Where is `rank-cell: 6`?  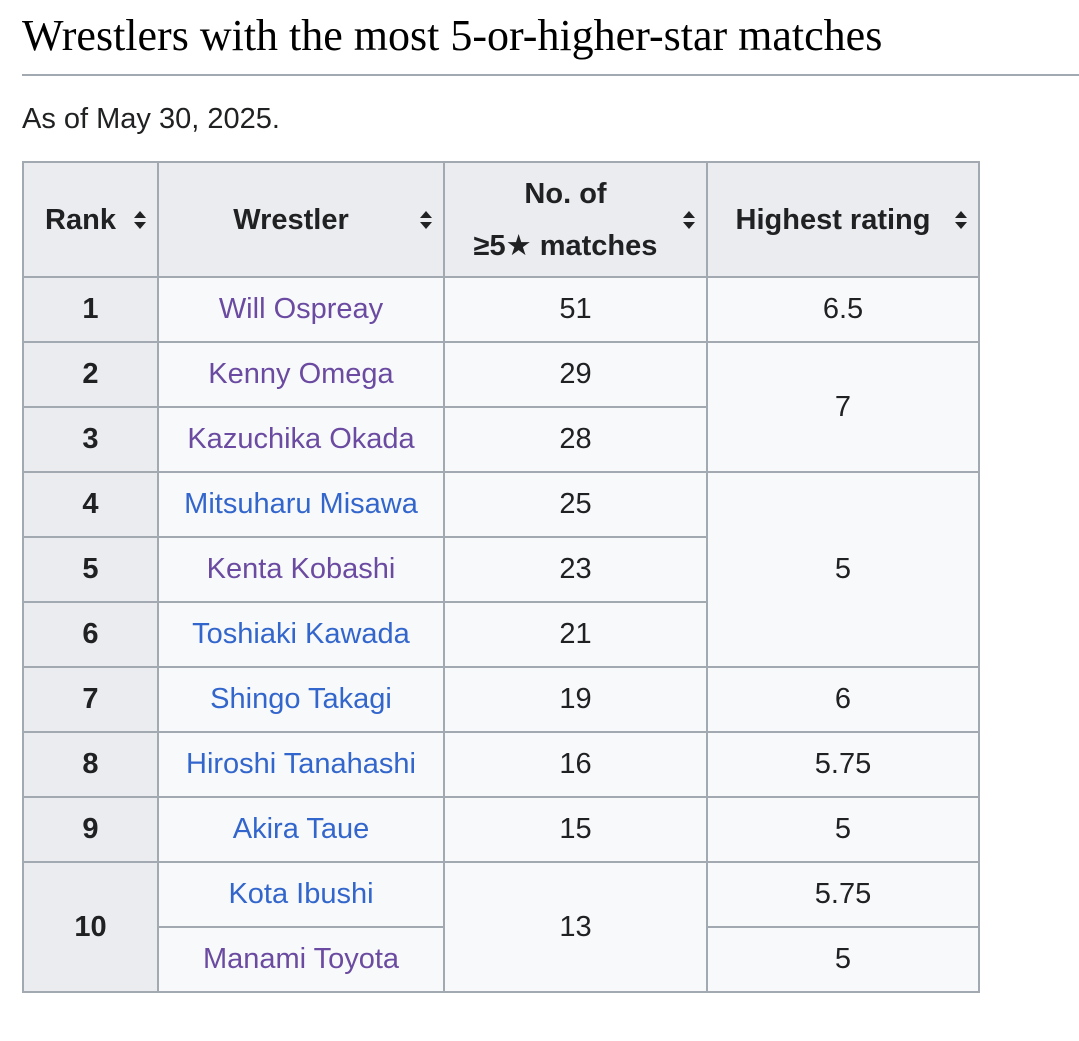 rank-cell: 6 is located at coordinates (90, 634).